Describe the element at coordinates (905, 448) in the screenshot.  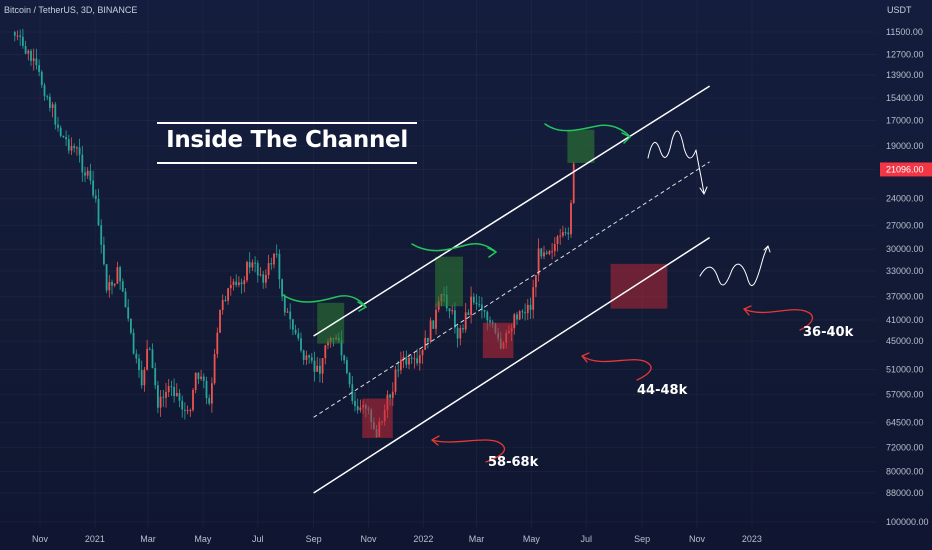
I see `y-tick-label: 72000.00` at that location.